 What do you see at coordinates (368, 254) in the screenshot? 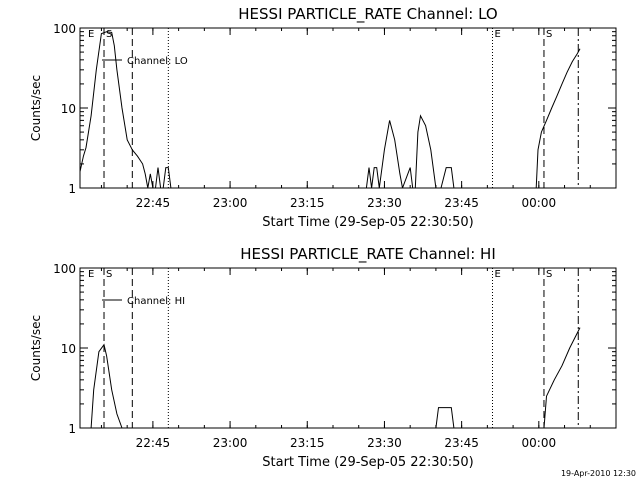
I see `chart-title: HESSI PARTICLE_RATE Channel: HI` at bounding box center [368, 254].